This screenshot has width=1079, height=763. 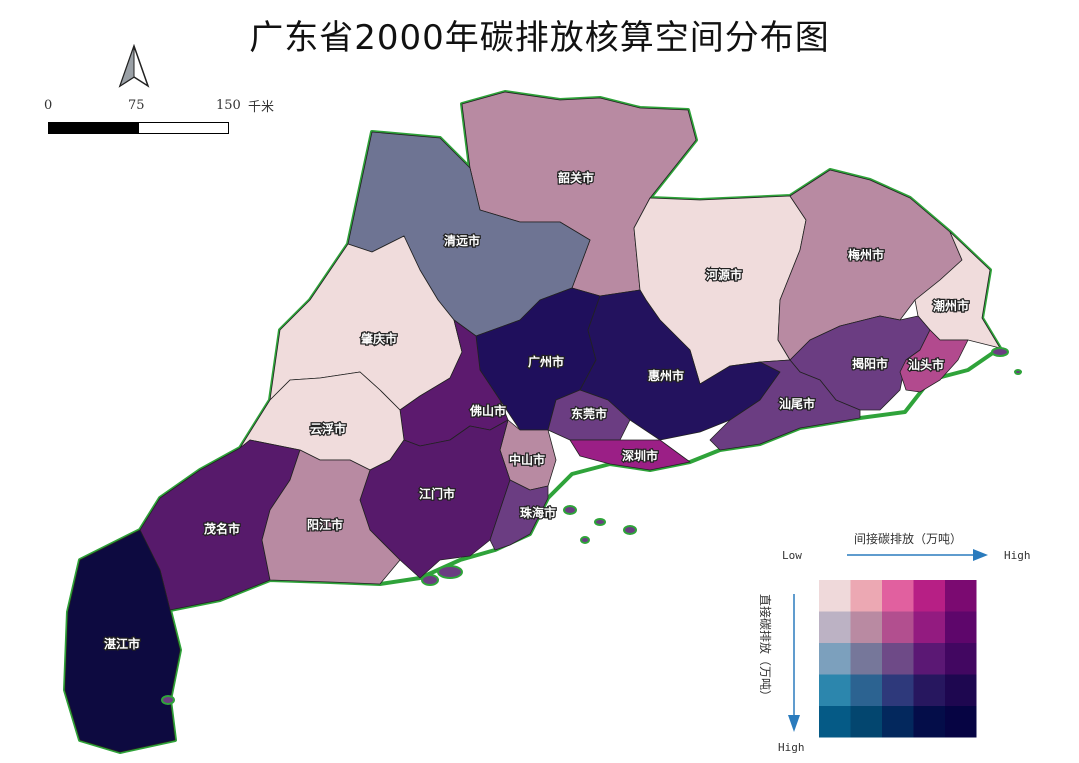 I want to click on label-guangzhou: 广州市, so click(x=546, y=361).